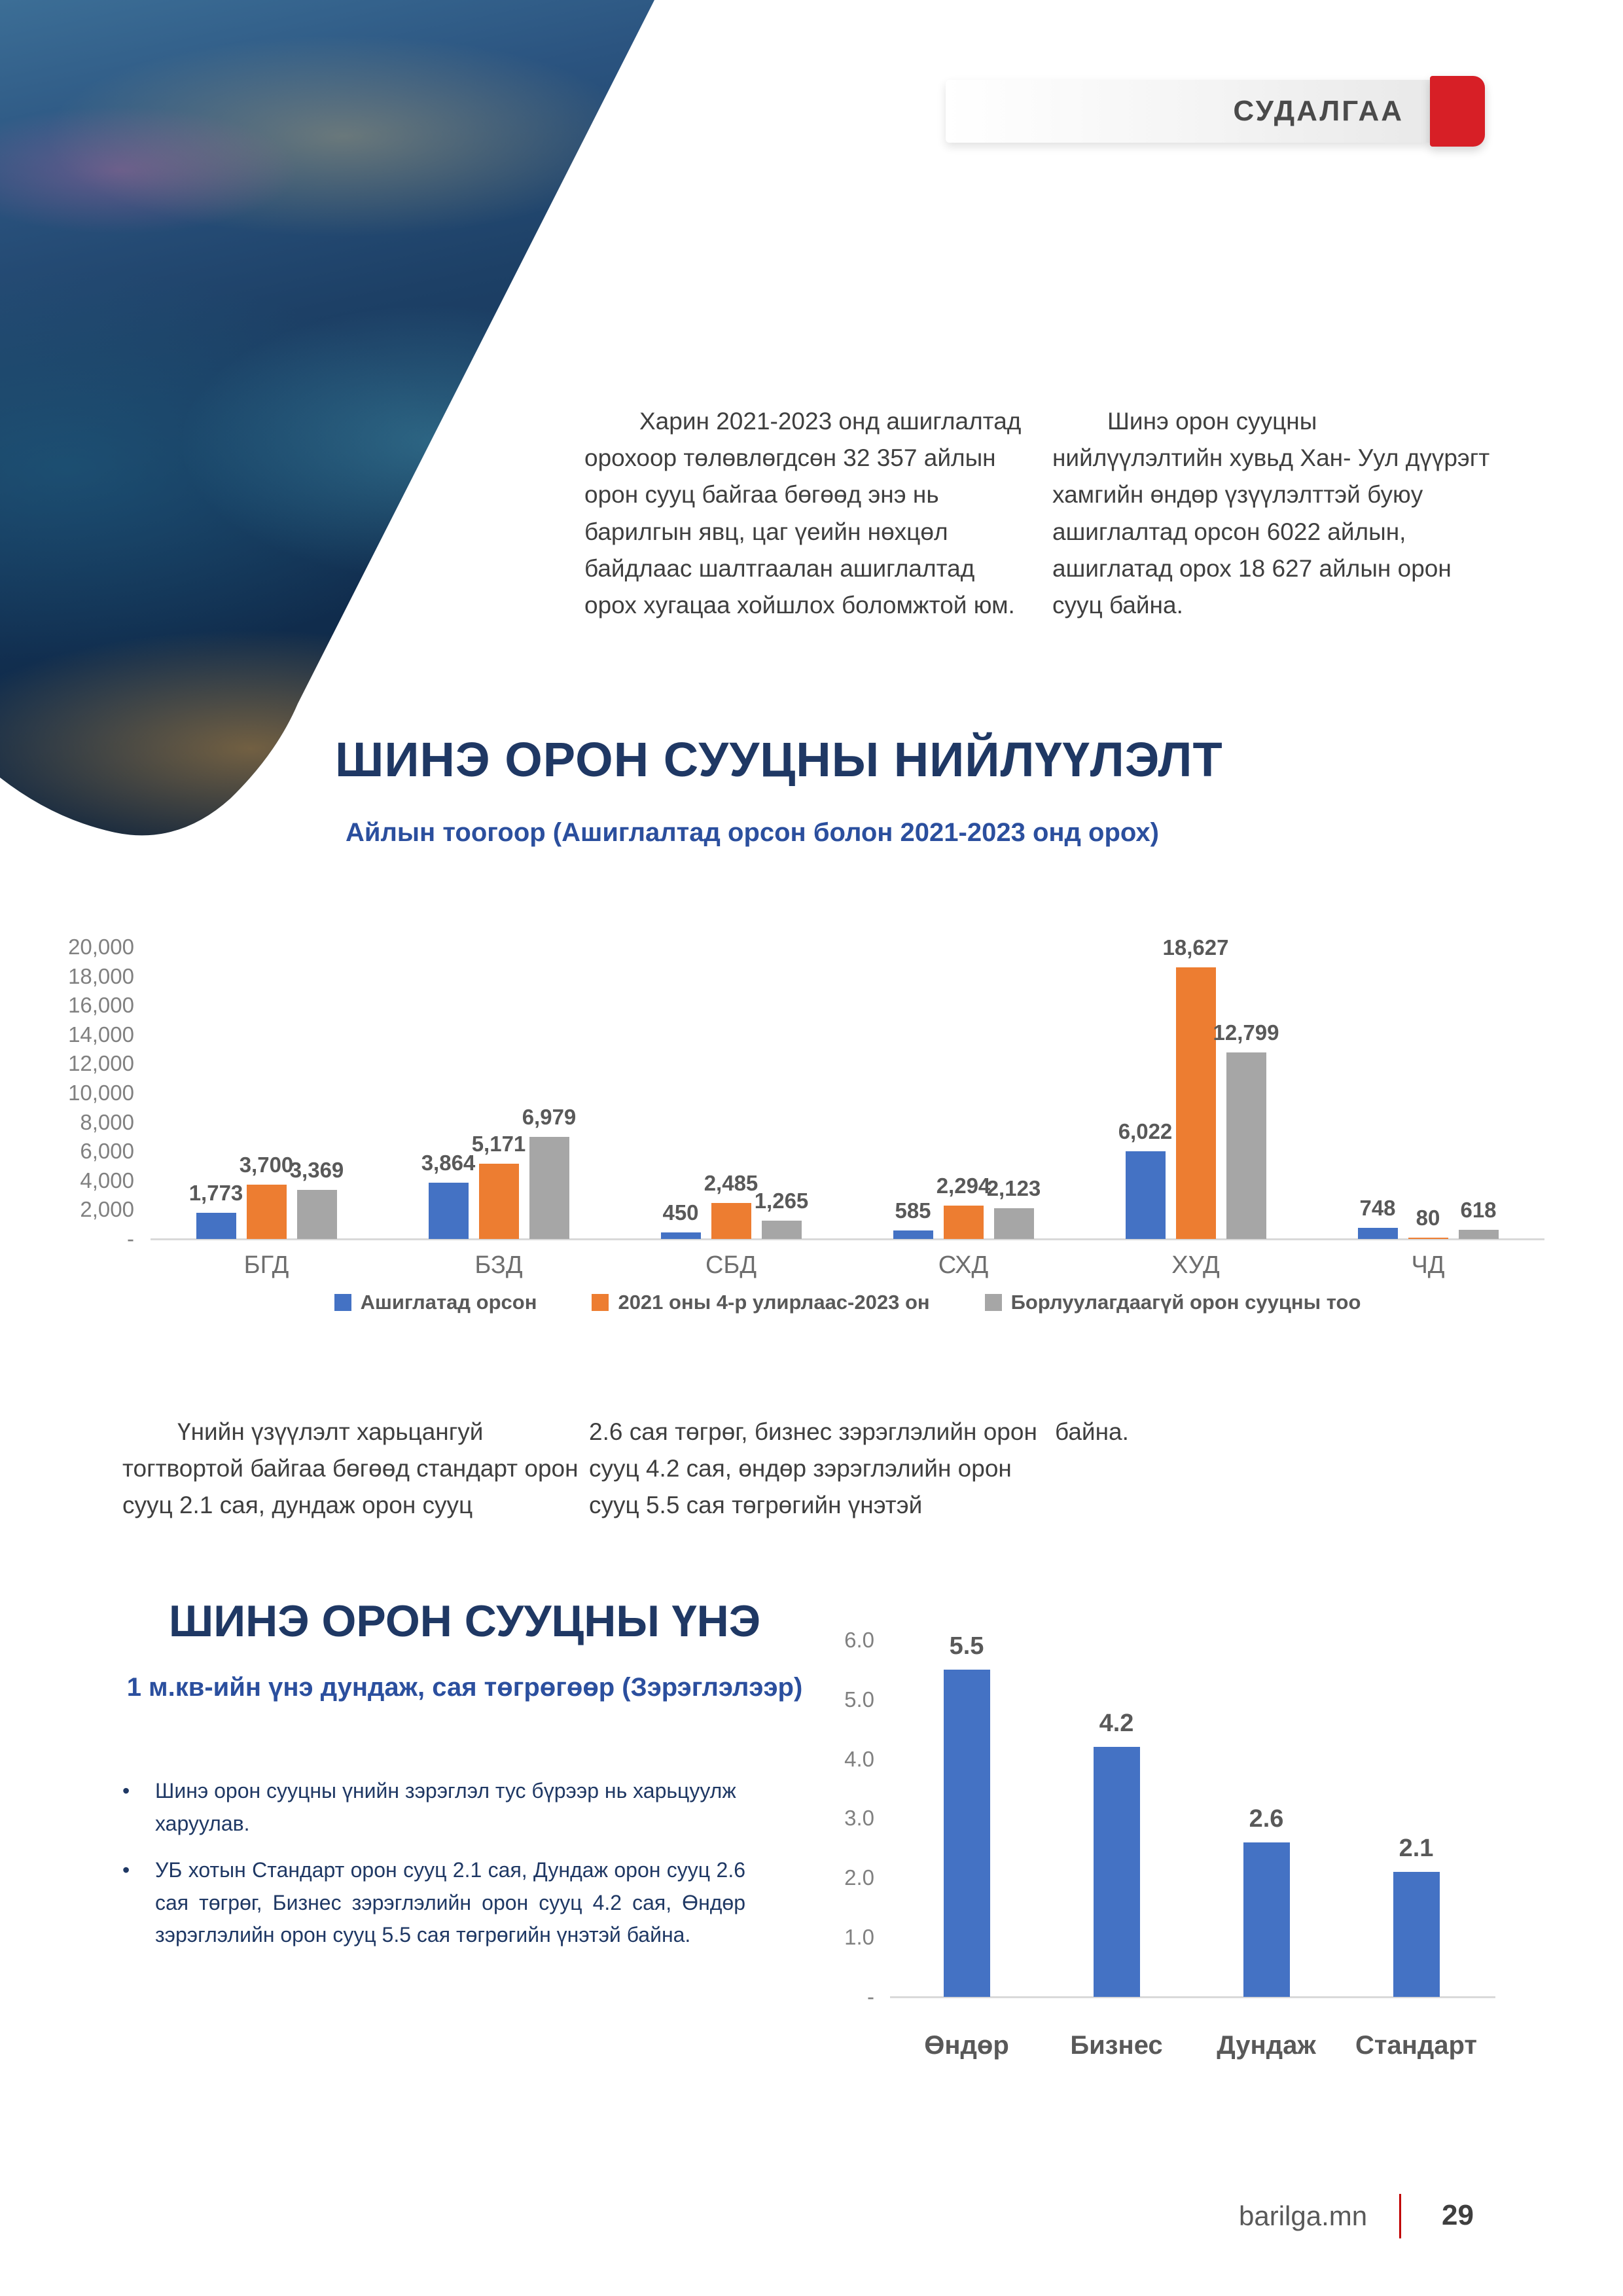  What do you see at coordinates (859, 1818) in the screenshot?
I see `y-tick-label: 3.0` at bounding box center [859, 1818].